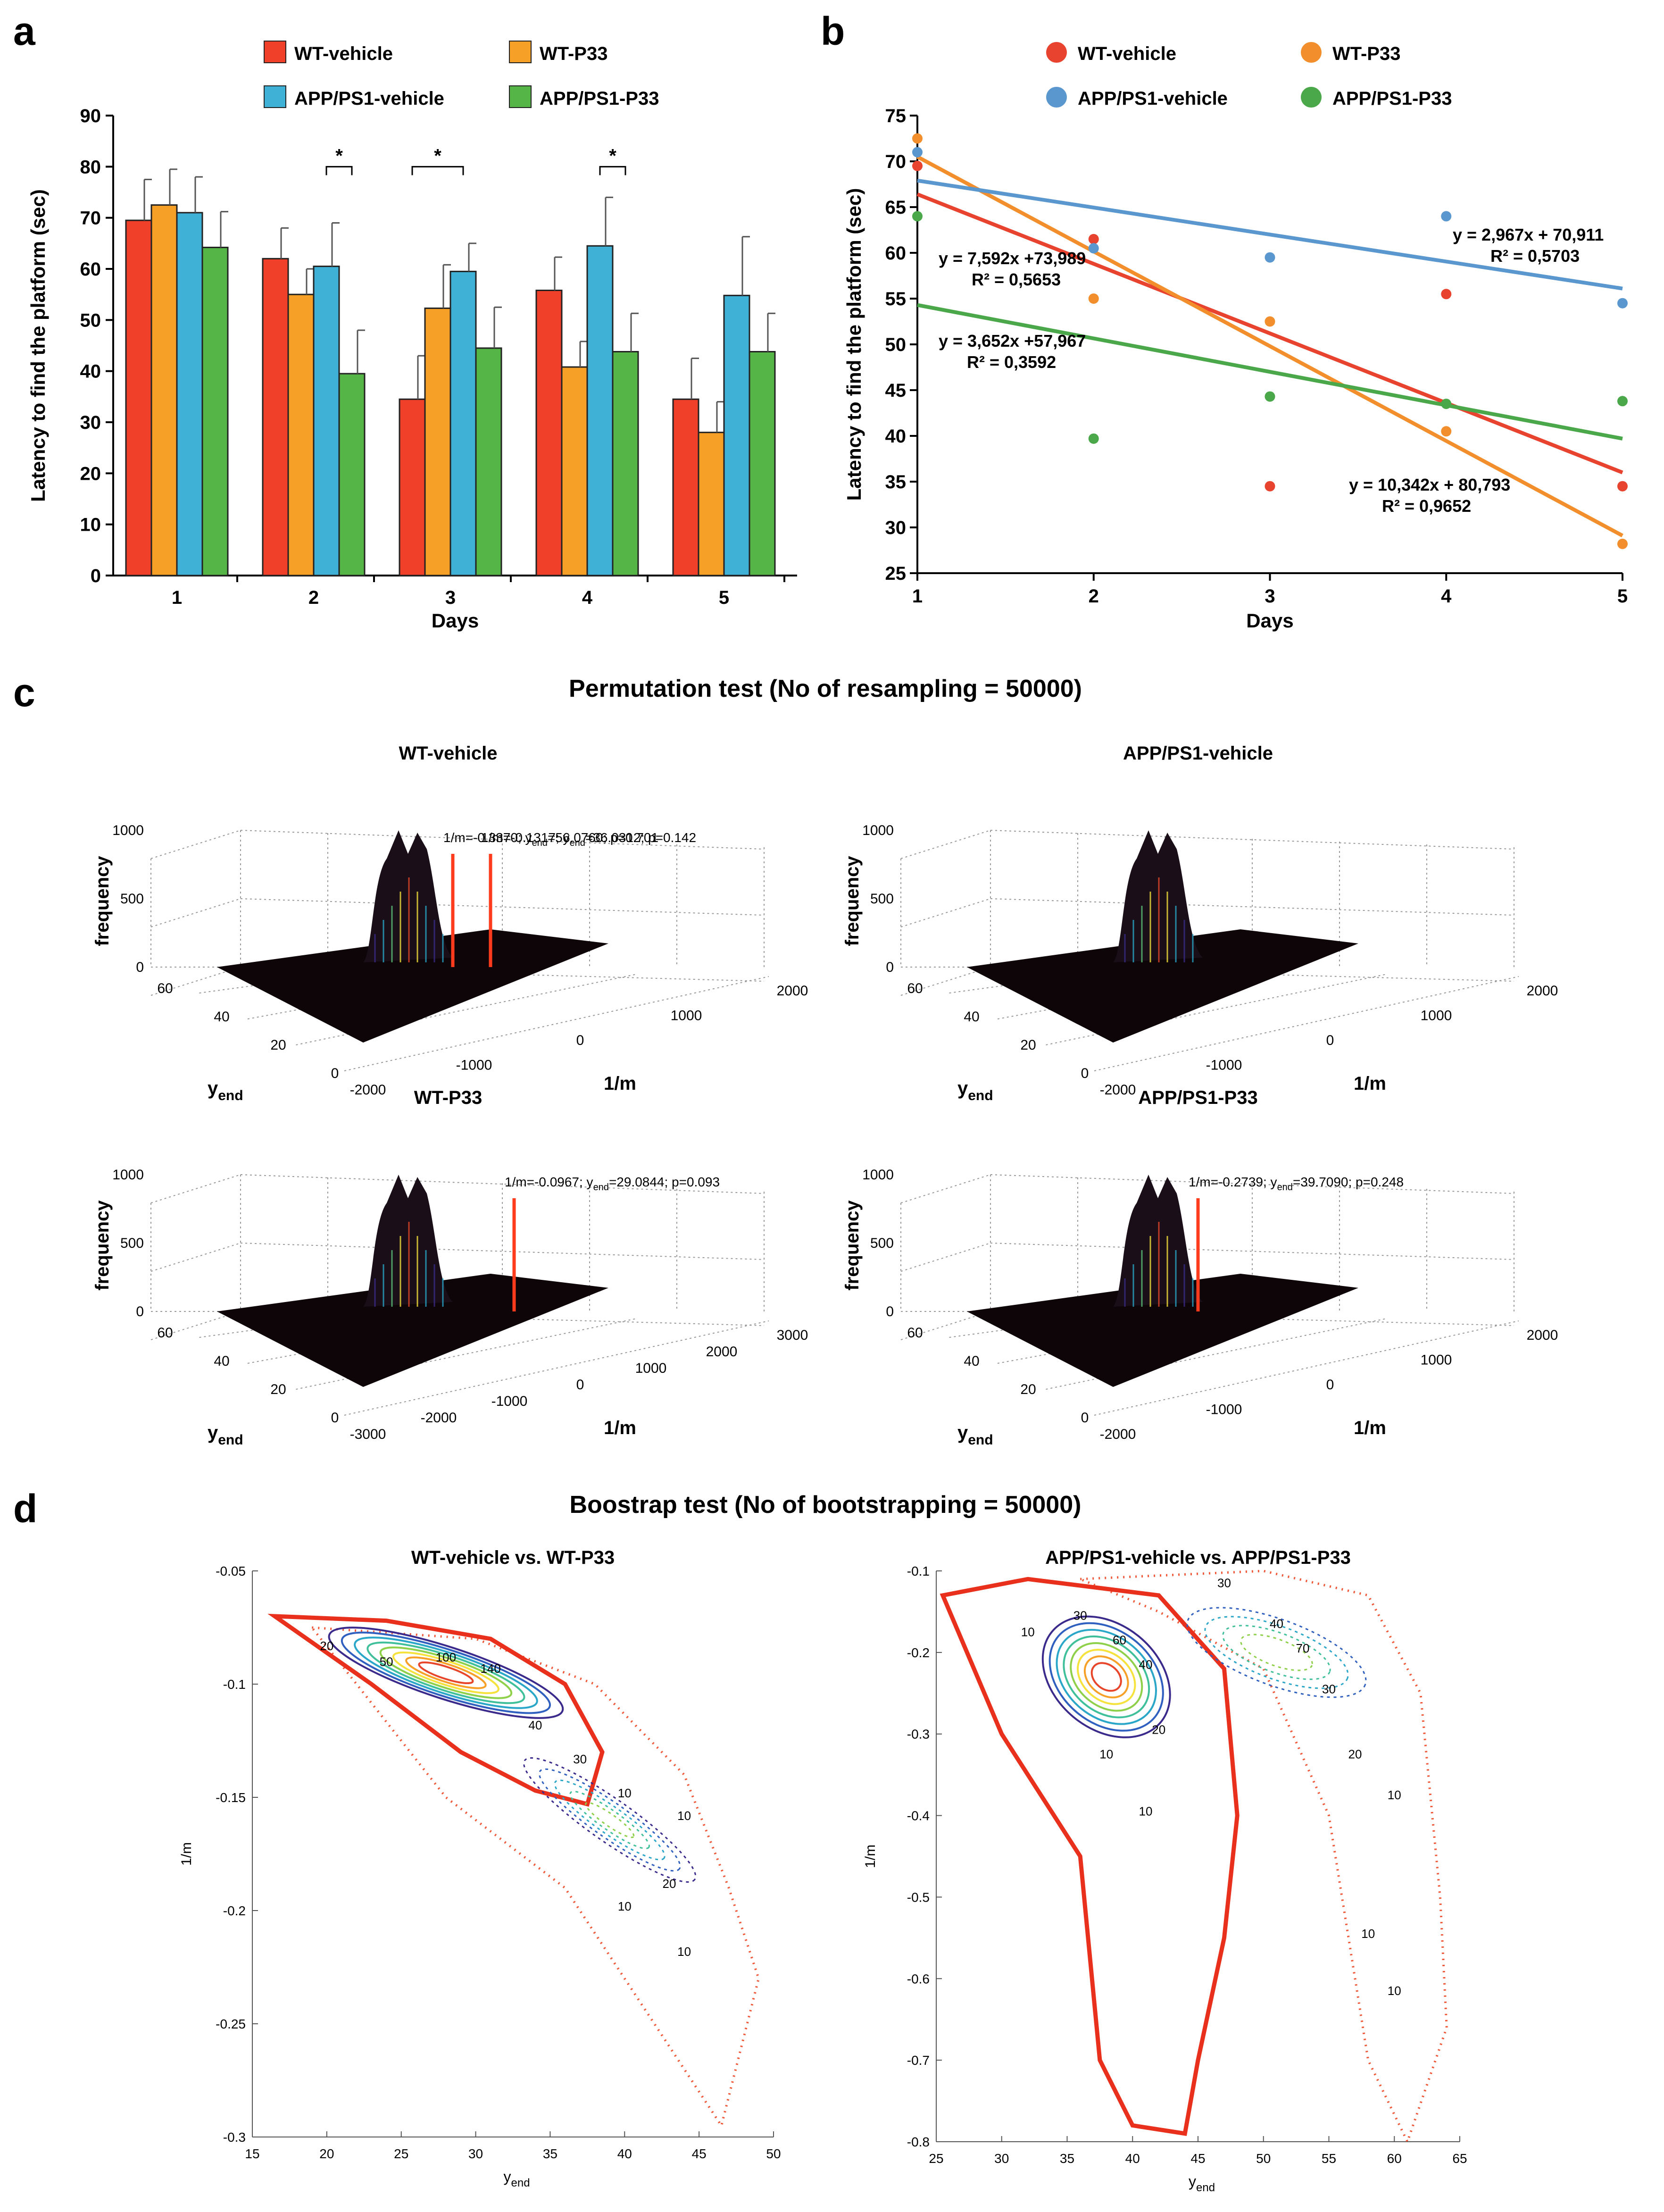 The width and height of the screenshot is (1664, 2212). Describe the element at coordinates (1311, 52) in the screenshot. I see `legend-dot-wt-p33` at that location.